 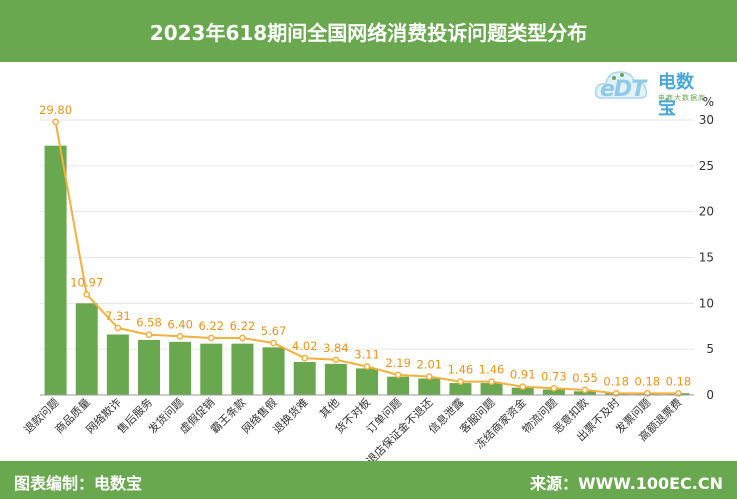 What do you see at coordinates (290, 415) in the screenshot?
I see `x-tick-label: 退换货难` at bounding box center [290, 415].